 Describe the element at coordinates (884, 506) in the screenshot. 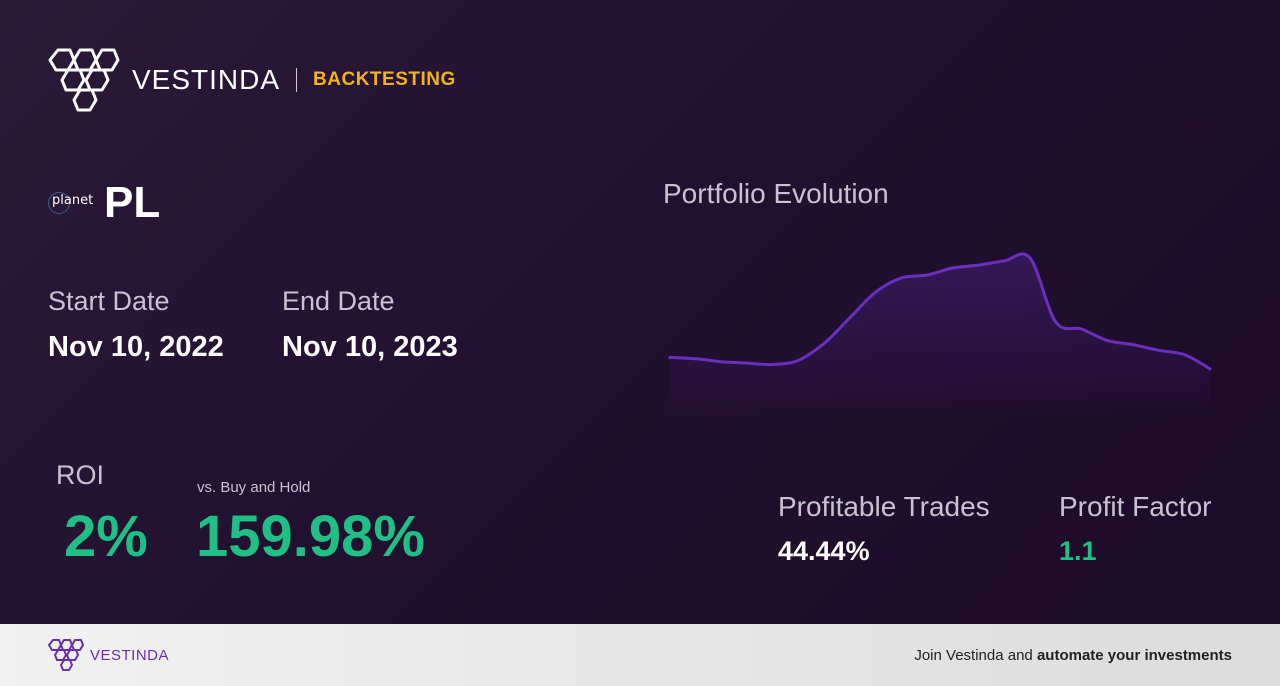

I see `profitable-trades-label: Profitable Trades` at that location.